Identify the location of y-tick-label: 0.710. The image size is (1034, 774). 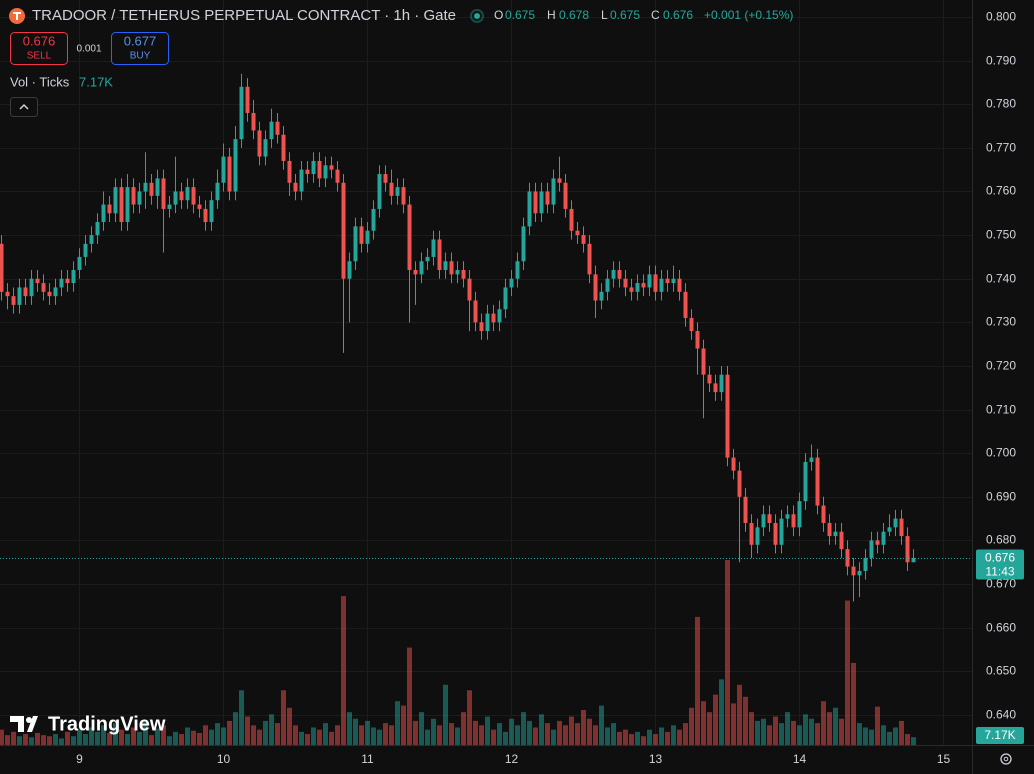
(1001, 410).